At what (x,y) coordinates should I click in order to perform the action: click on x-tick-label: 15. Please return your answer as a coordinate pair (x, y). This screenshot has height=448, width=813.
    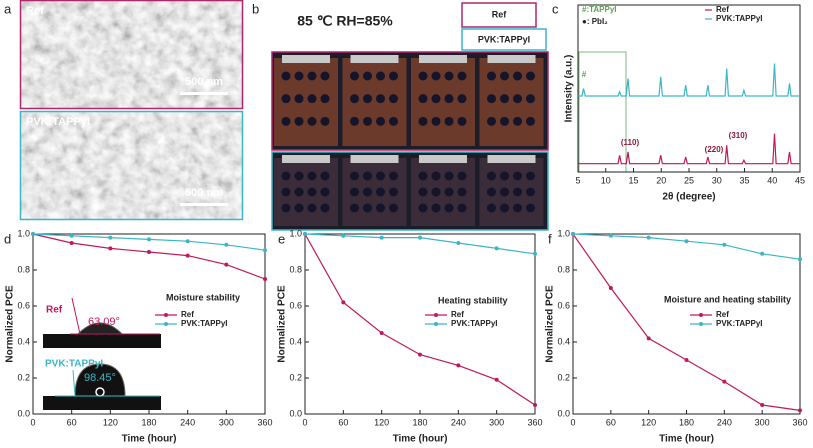
    Looking at the image, I should click on (633, 180).